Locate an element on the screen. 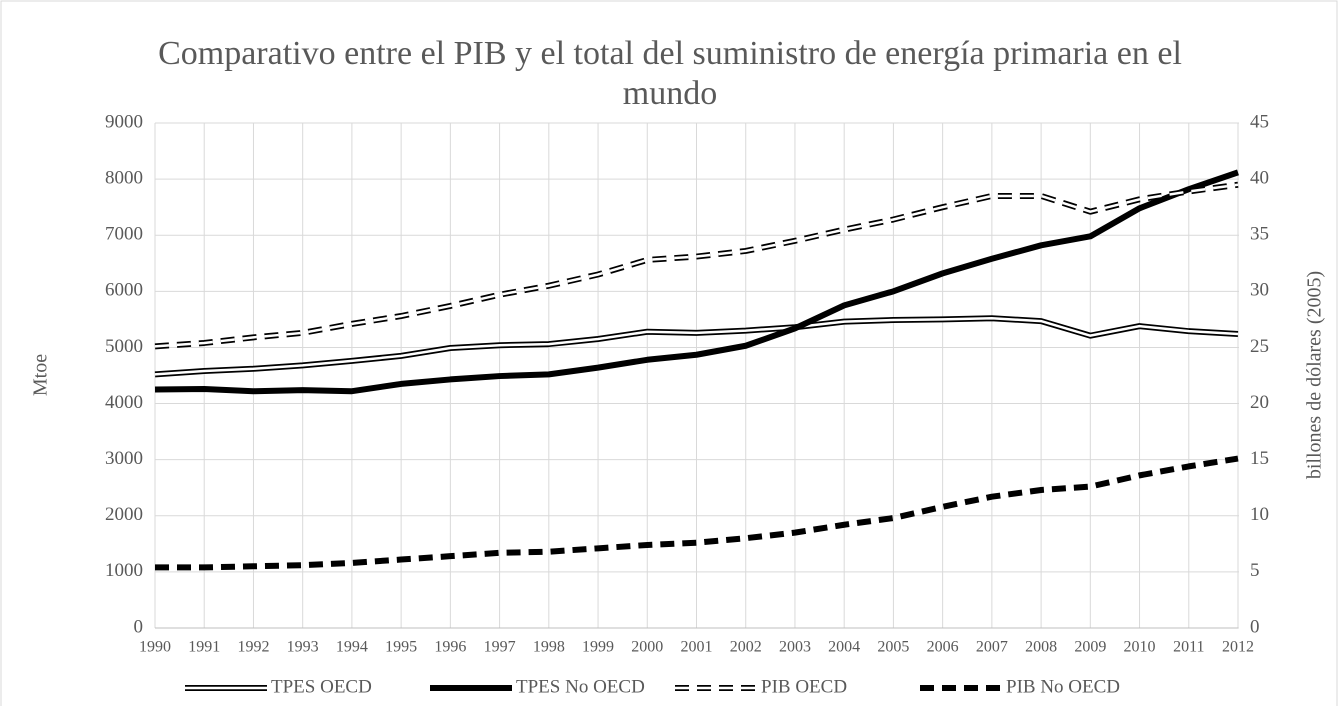 This screenshot has width=1340, height=706. series-line is located at coordinates (697, 513).